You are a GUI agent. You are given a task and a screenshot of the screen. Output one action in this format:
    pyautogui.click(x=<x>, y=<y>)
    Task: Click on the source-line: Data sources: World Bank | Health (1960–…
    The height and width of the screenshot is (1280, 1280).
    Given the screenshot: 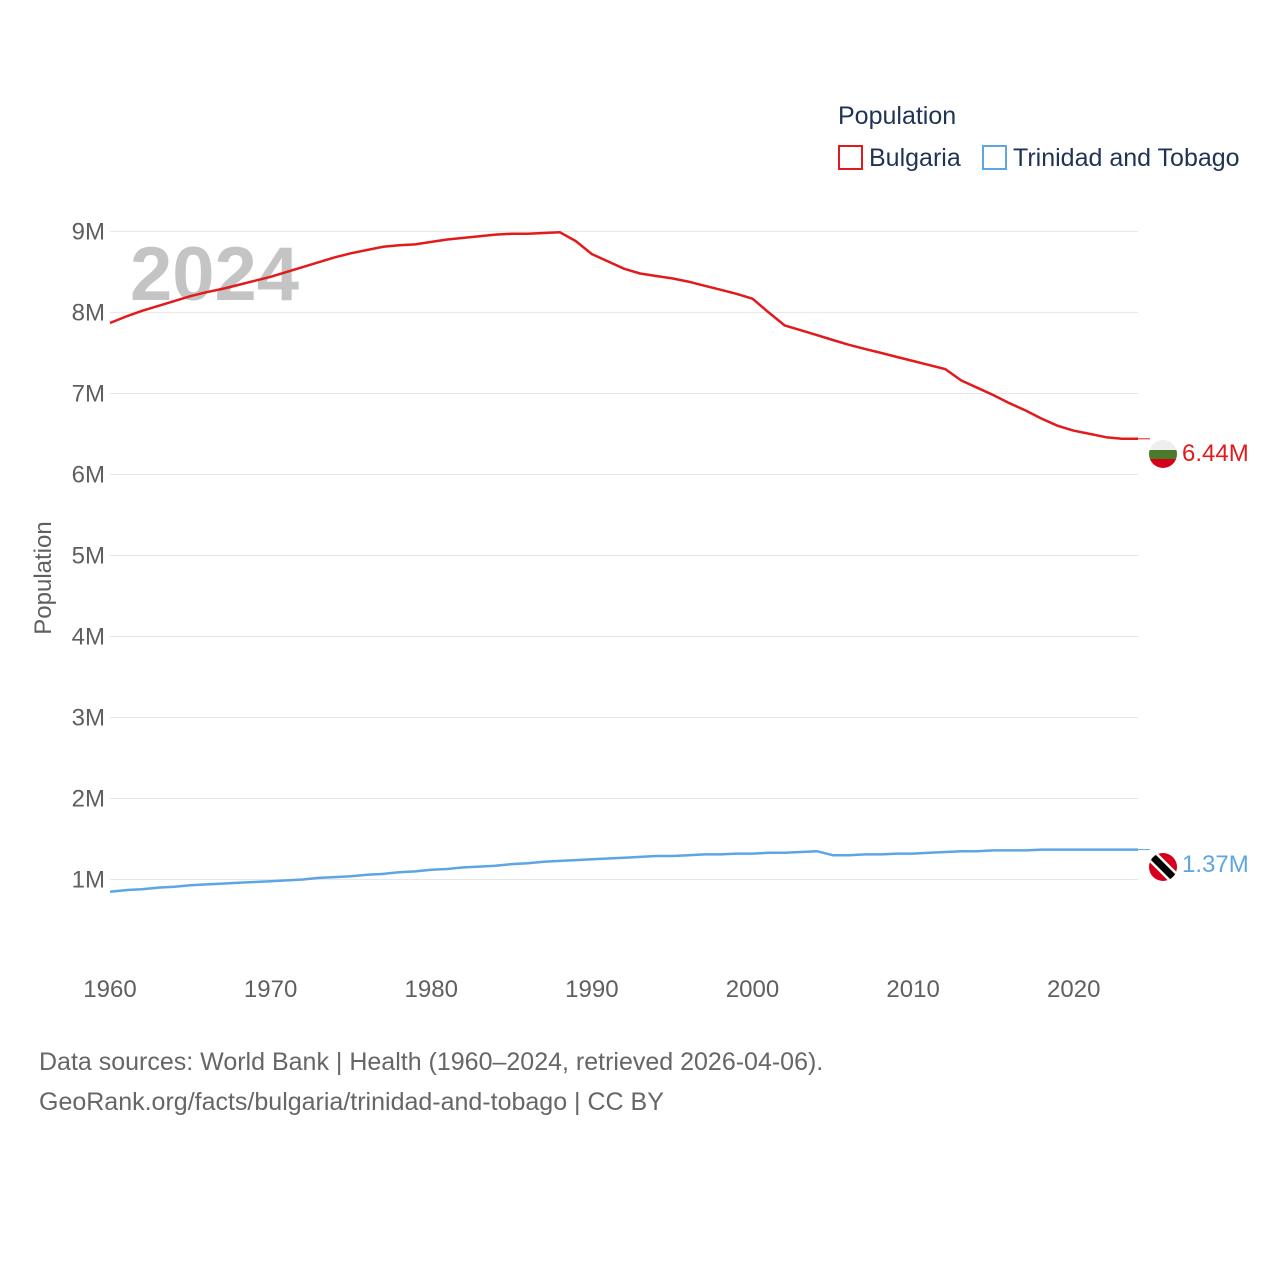 What is the action you would take?
    pyautogui.click(x=431, y=1062)
    